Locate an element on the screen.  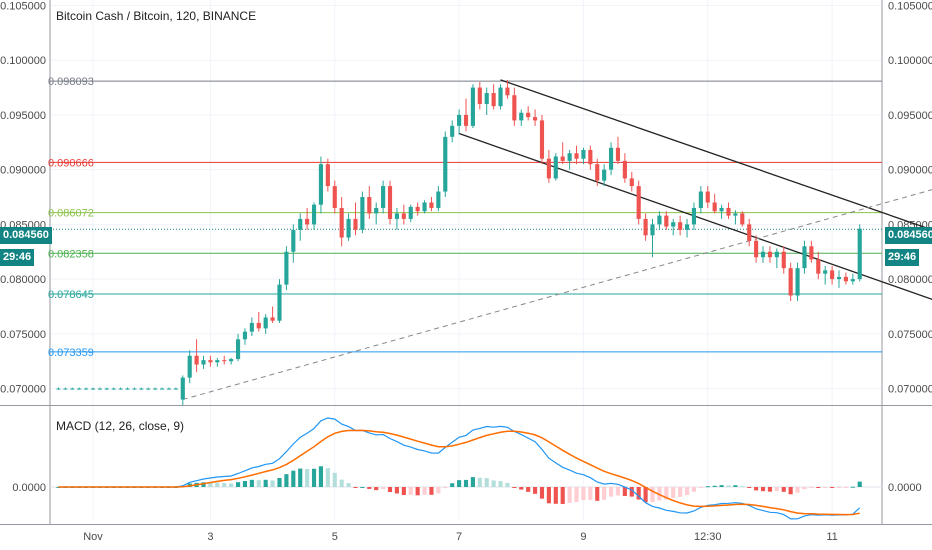
trendline-channel-top is located at coordinates (716, 155).